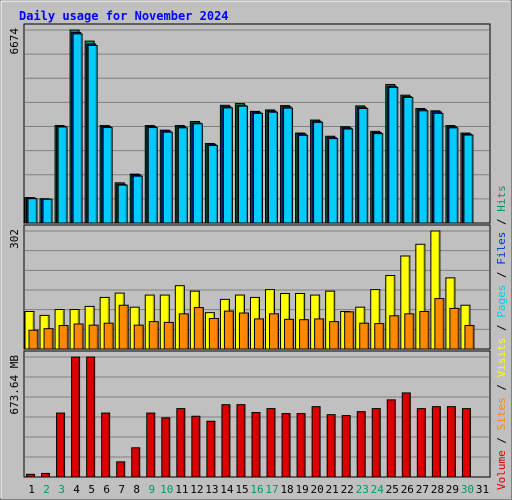 This screenshot has height=500, width=512. What do you see at coordinates (227, 489) in the screenshot?
I see `x-tick-label: 14` at bounding box center [227, 489].